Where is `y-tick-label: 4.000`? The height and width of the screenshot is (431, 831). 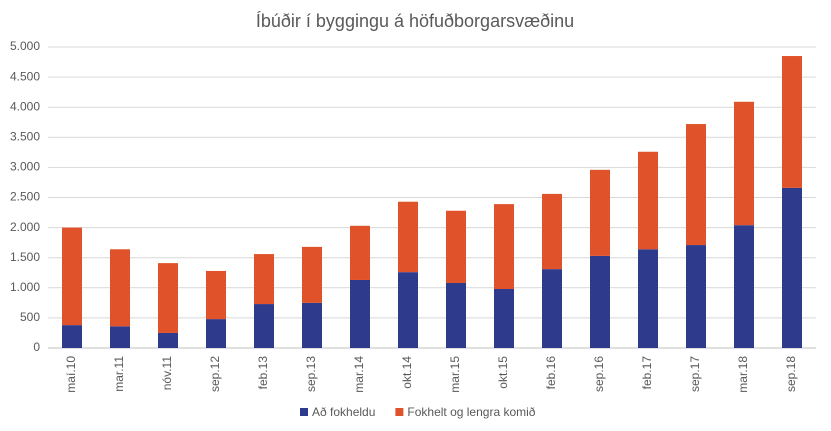 y-tick-label: 4.000 is located at coordinates (25, 106).